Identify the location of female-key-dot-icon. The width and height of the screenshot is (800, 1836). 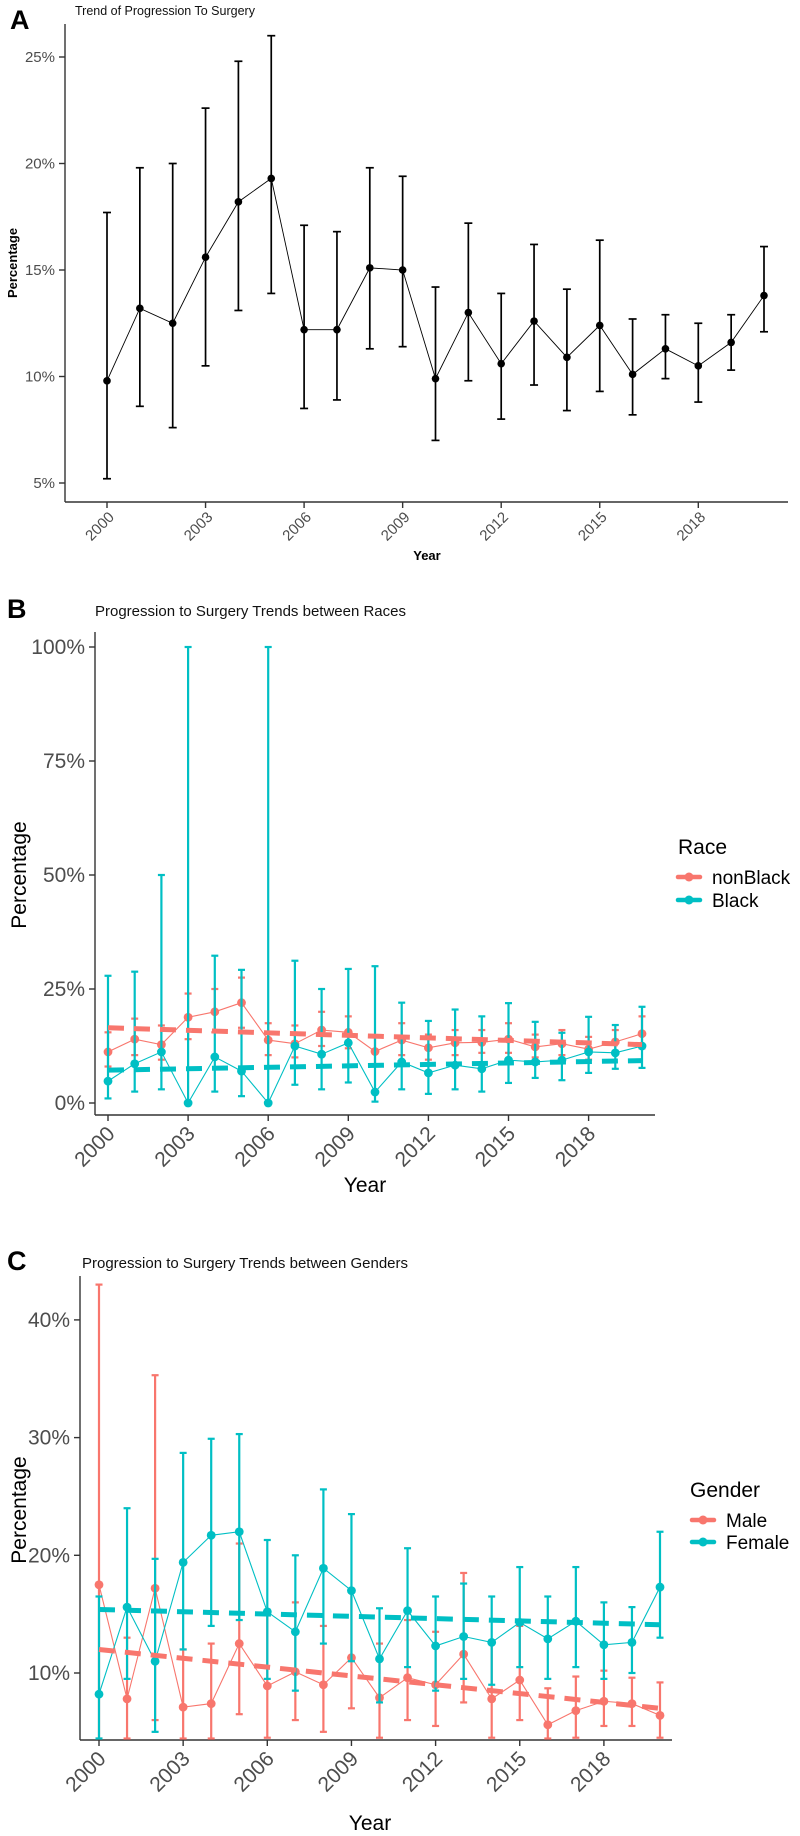
(703, 1542).